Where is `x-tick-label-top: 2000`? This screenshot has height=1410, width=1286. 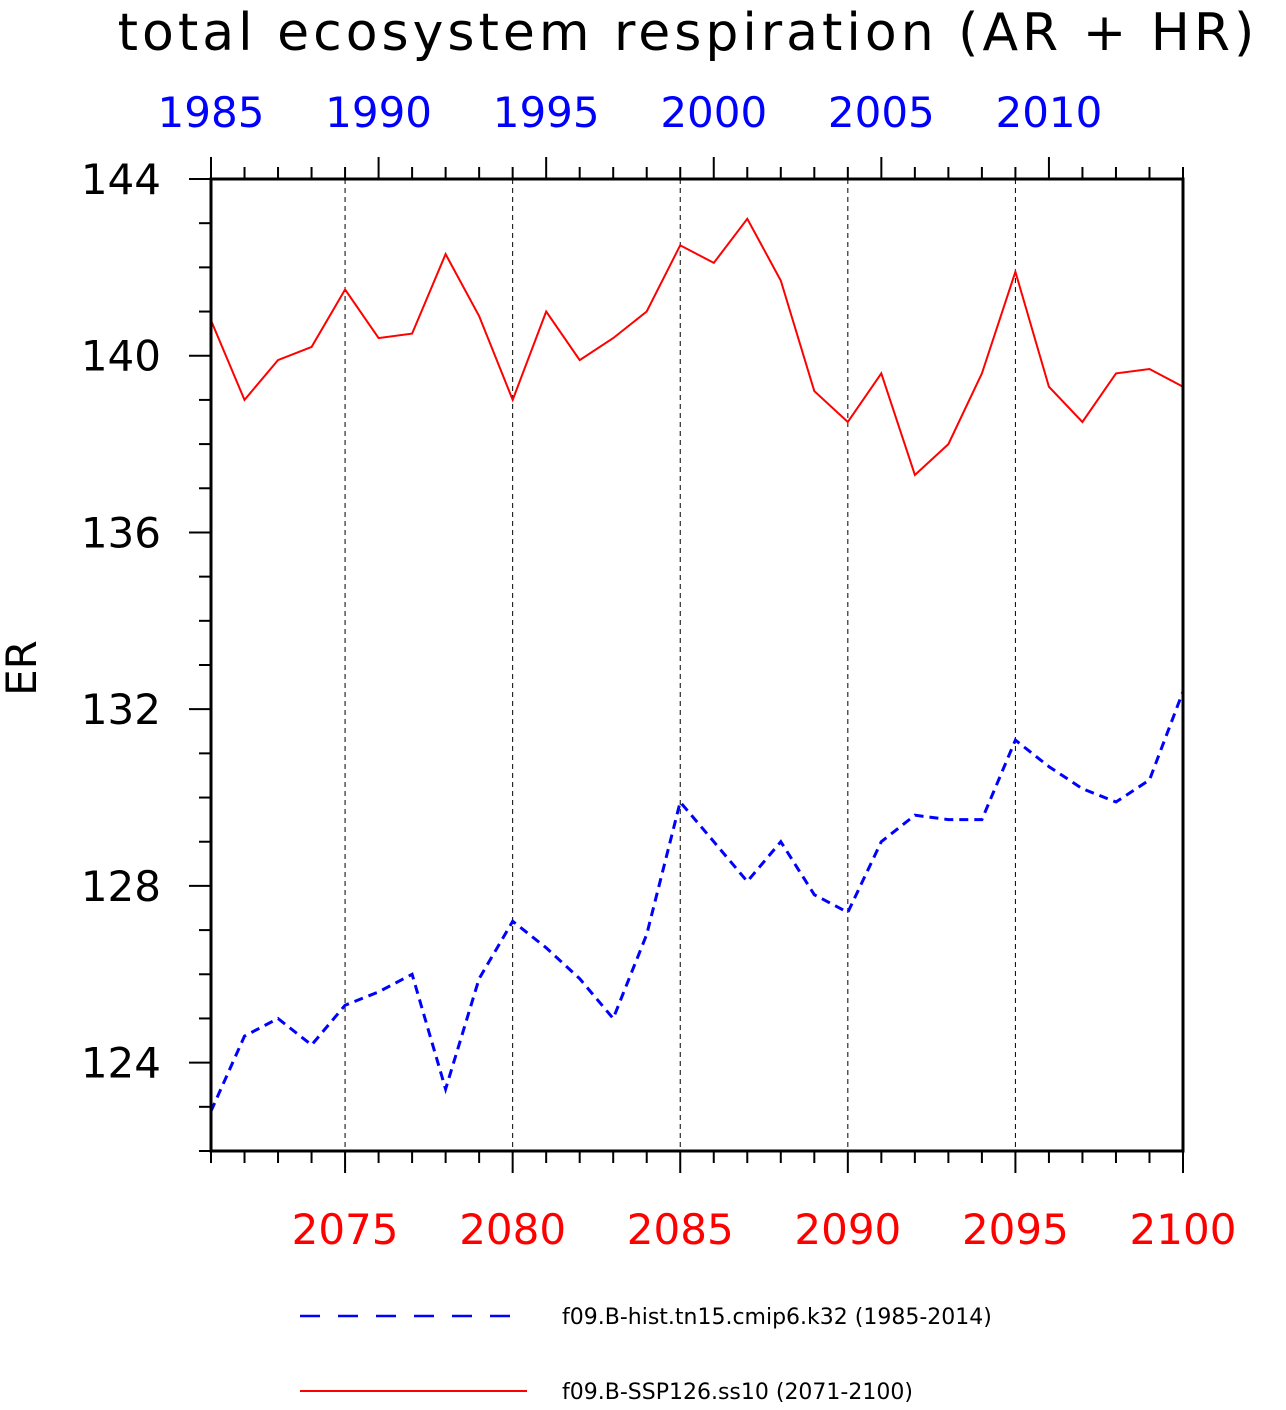
x-tick-label-top: 2000 is located at coordinates (713, 112).